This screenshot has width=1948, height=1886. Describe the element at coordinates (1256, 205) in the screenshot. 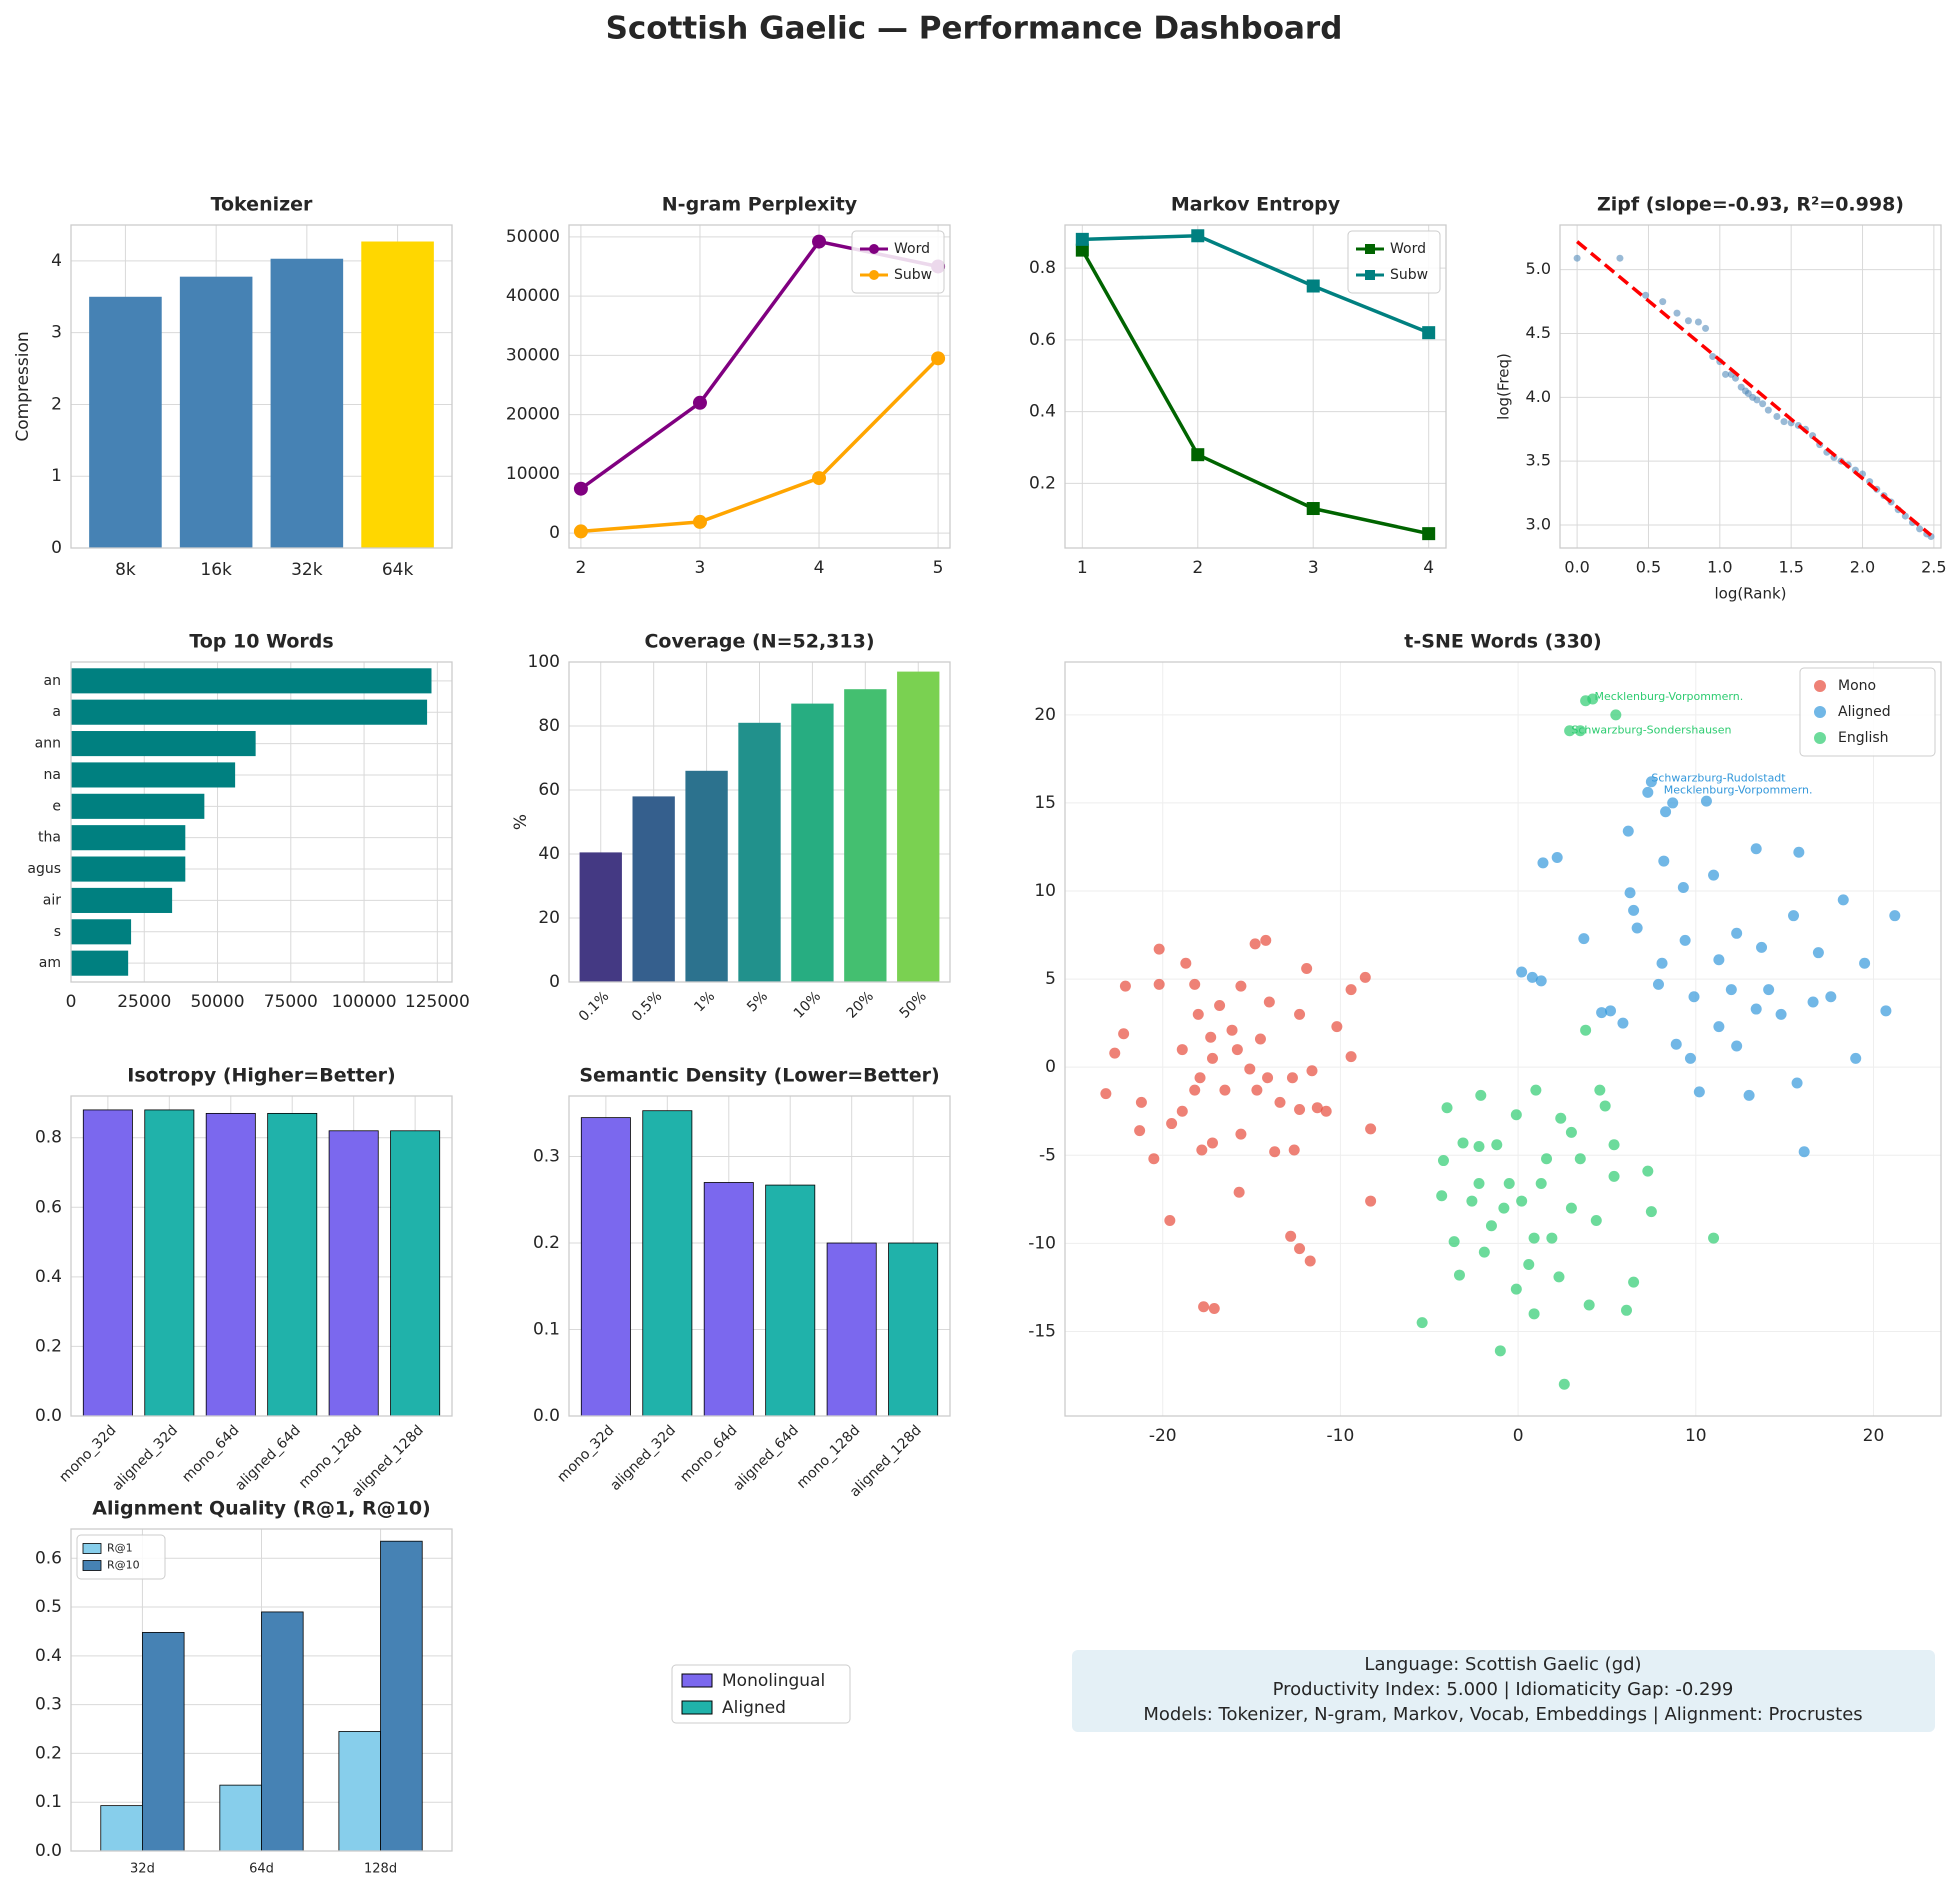

I see `chart-title: Markov Entropy` at that location.